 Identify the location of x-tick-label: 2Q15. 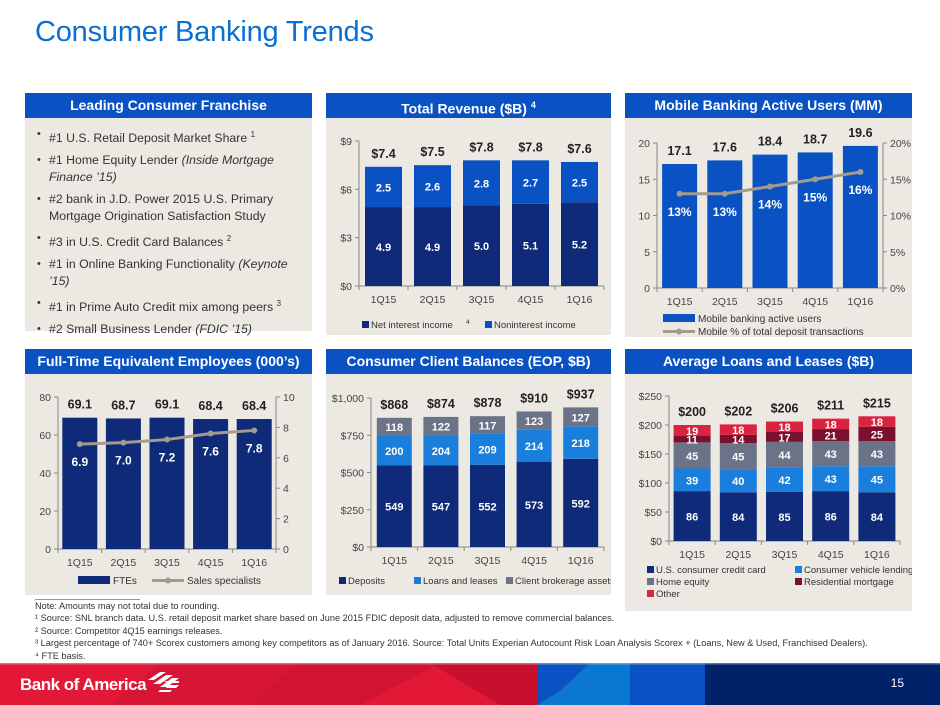
(725, 302).